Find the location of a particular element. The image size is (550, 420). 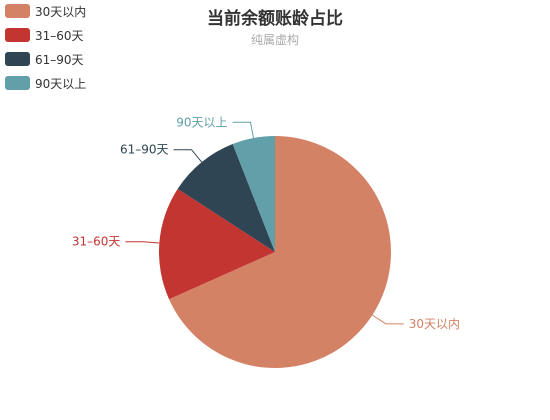

legend-label: 61–90天 is located at coordinates (59, 59).